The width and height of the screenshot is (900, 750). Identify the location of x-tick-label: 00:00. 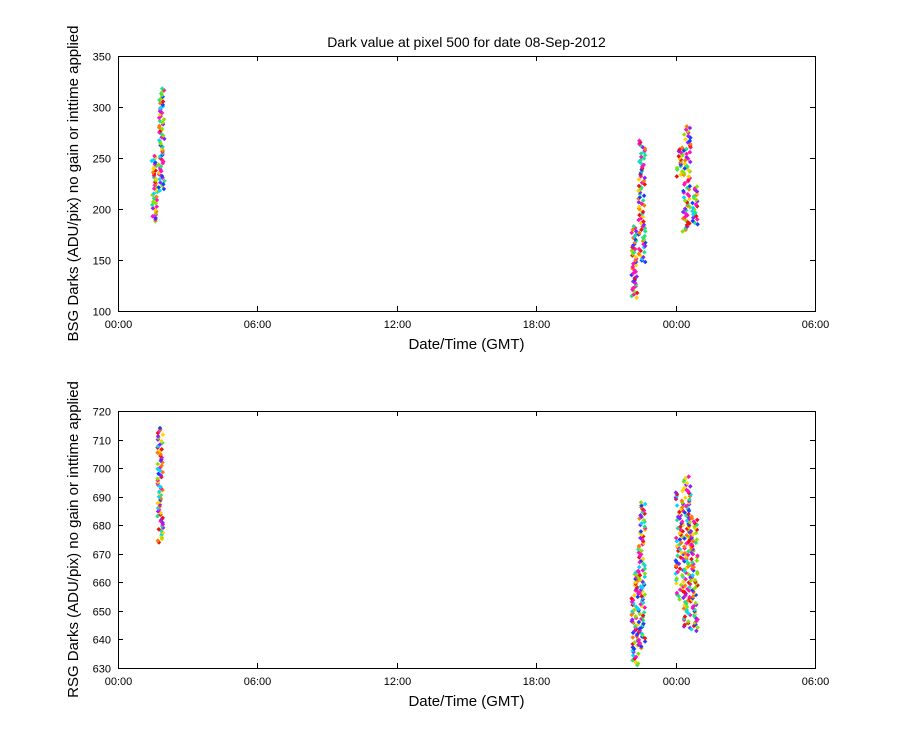
(119, 325).